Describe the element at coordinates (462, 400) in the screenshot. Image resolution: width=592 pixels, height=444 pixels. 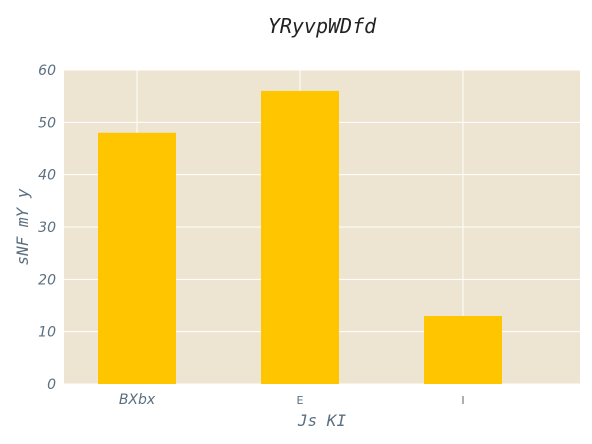
I see `x-tick-label: I` at that location.